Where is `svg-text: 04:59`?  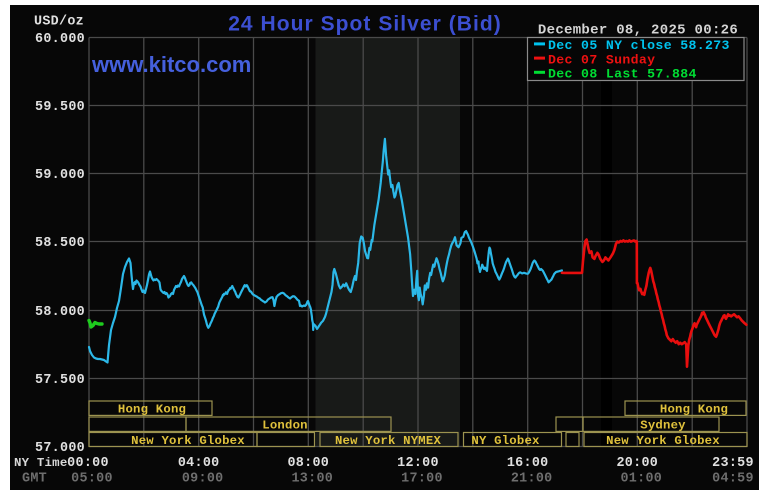
svg-text: 04:59 is located at coordinates (733, 479).